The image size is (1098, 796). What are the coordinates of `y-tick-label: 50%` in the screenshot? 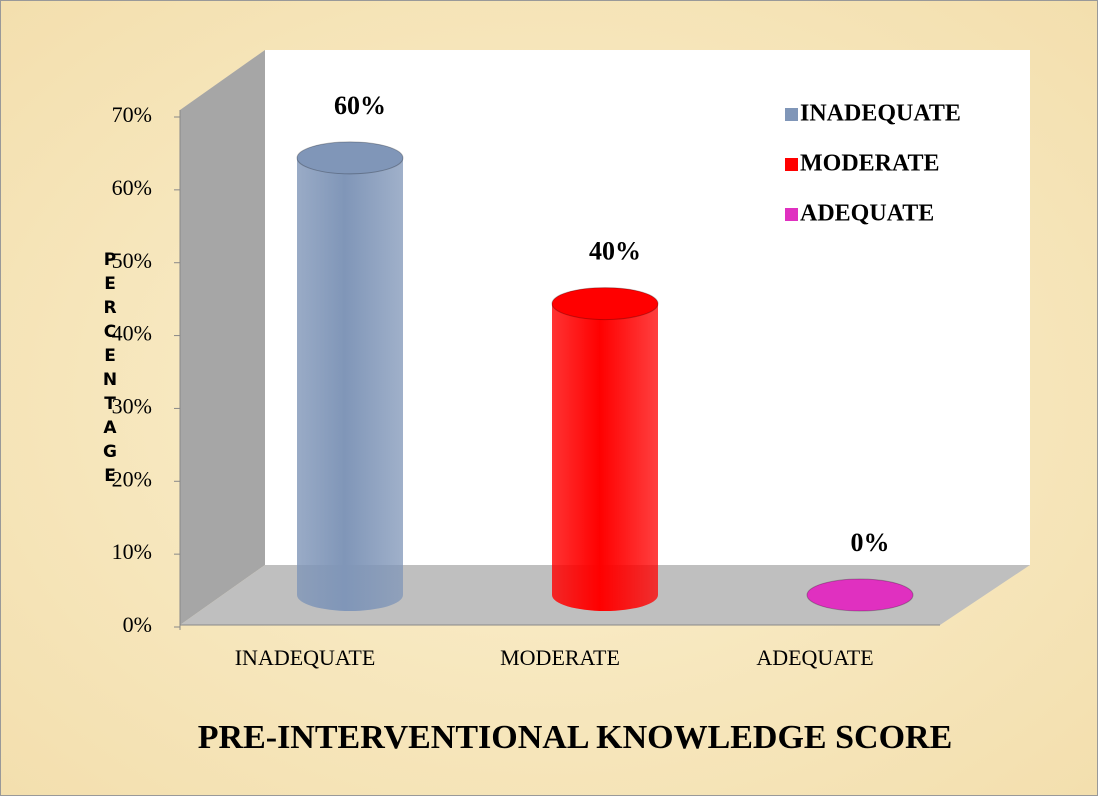 It's located at (132, 260).